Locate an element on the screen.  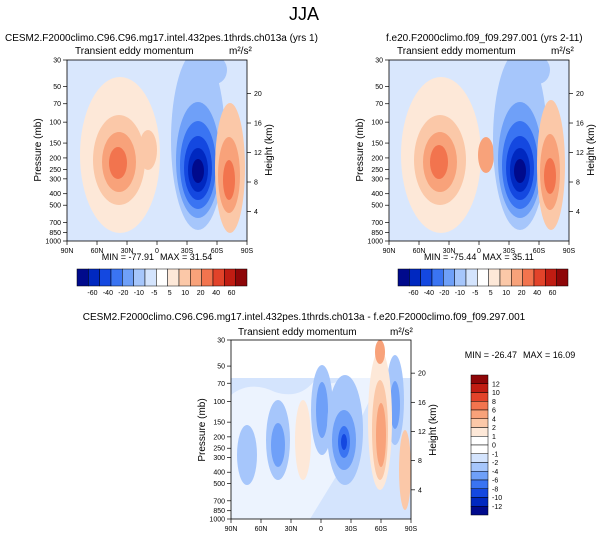
p3-neg-2b is located at coordinates (278, 445).